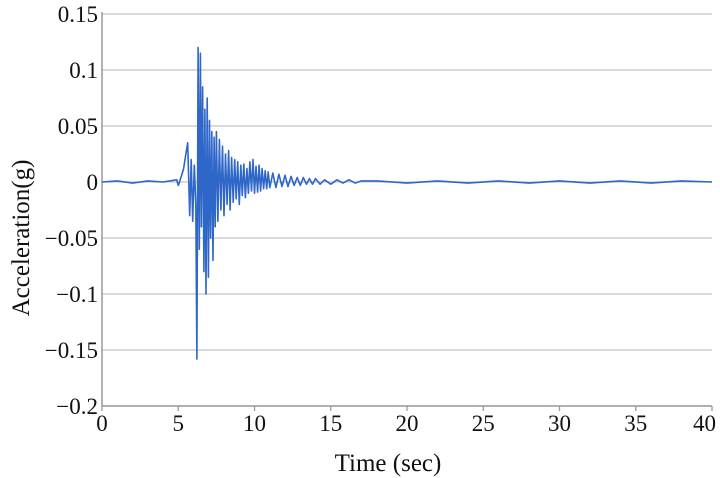  I want to click on y-tick-label: 0.05, so click(78, 126).